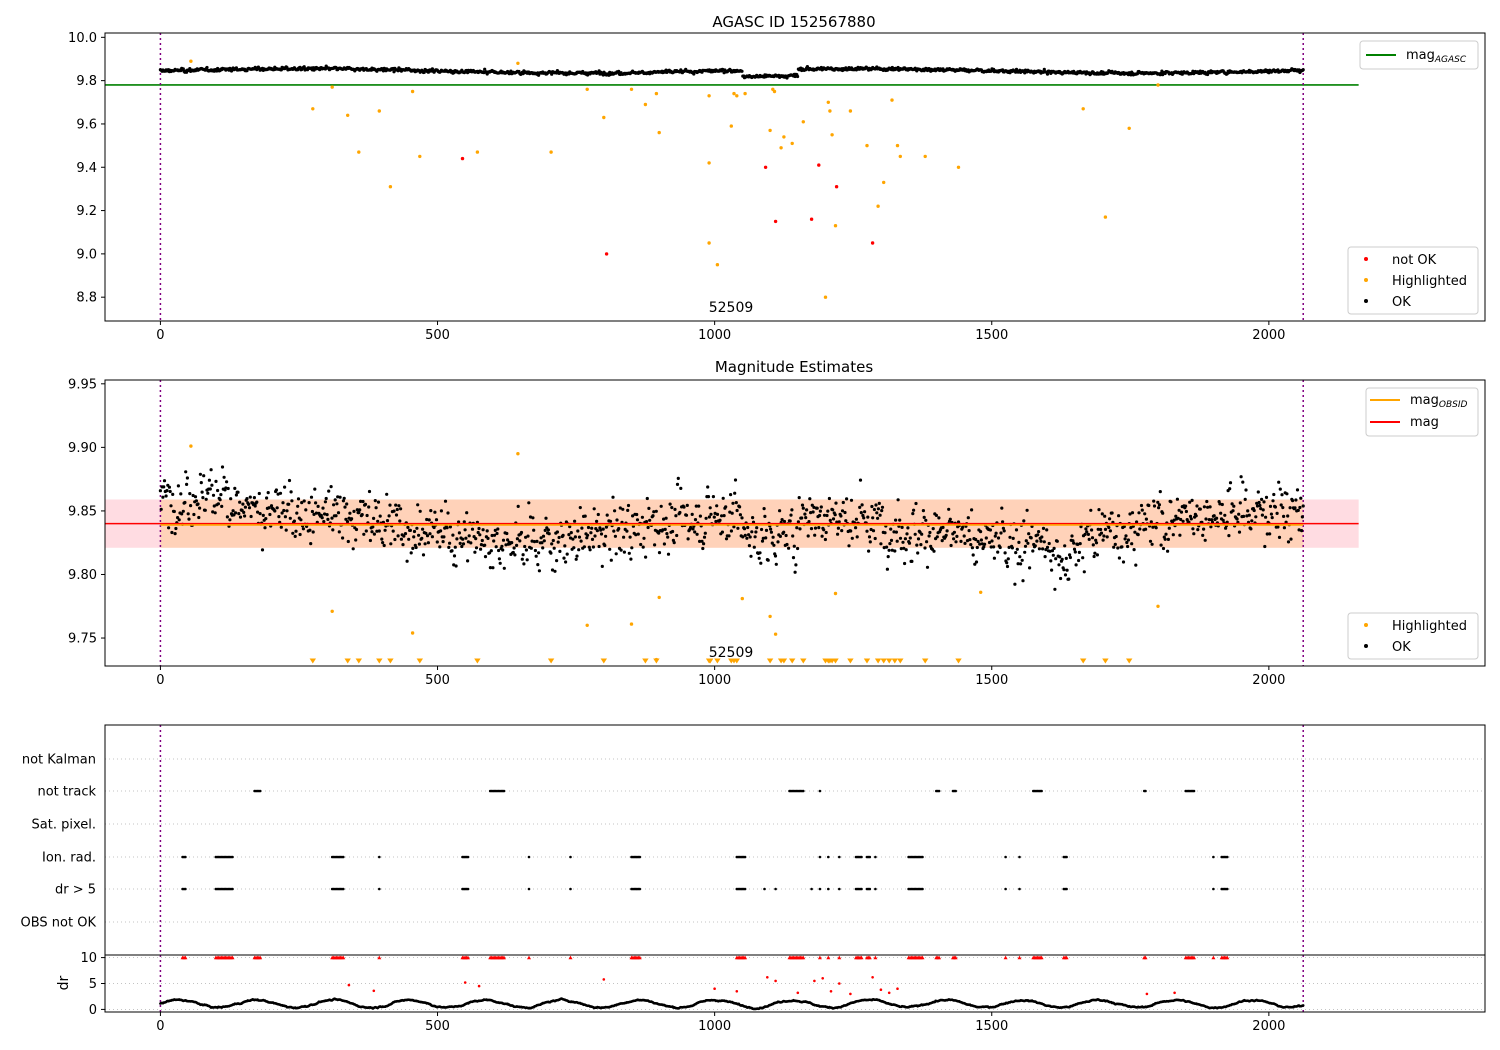  What do you see at coordinates (465, 982) in the screenshot?
I see `dr-outlier-point` at bounding box center [465, 982].